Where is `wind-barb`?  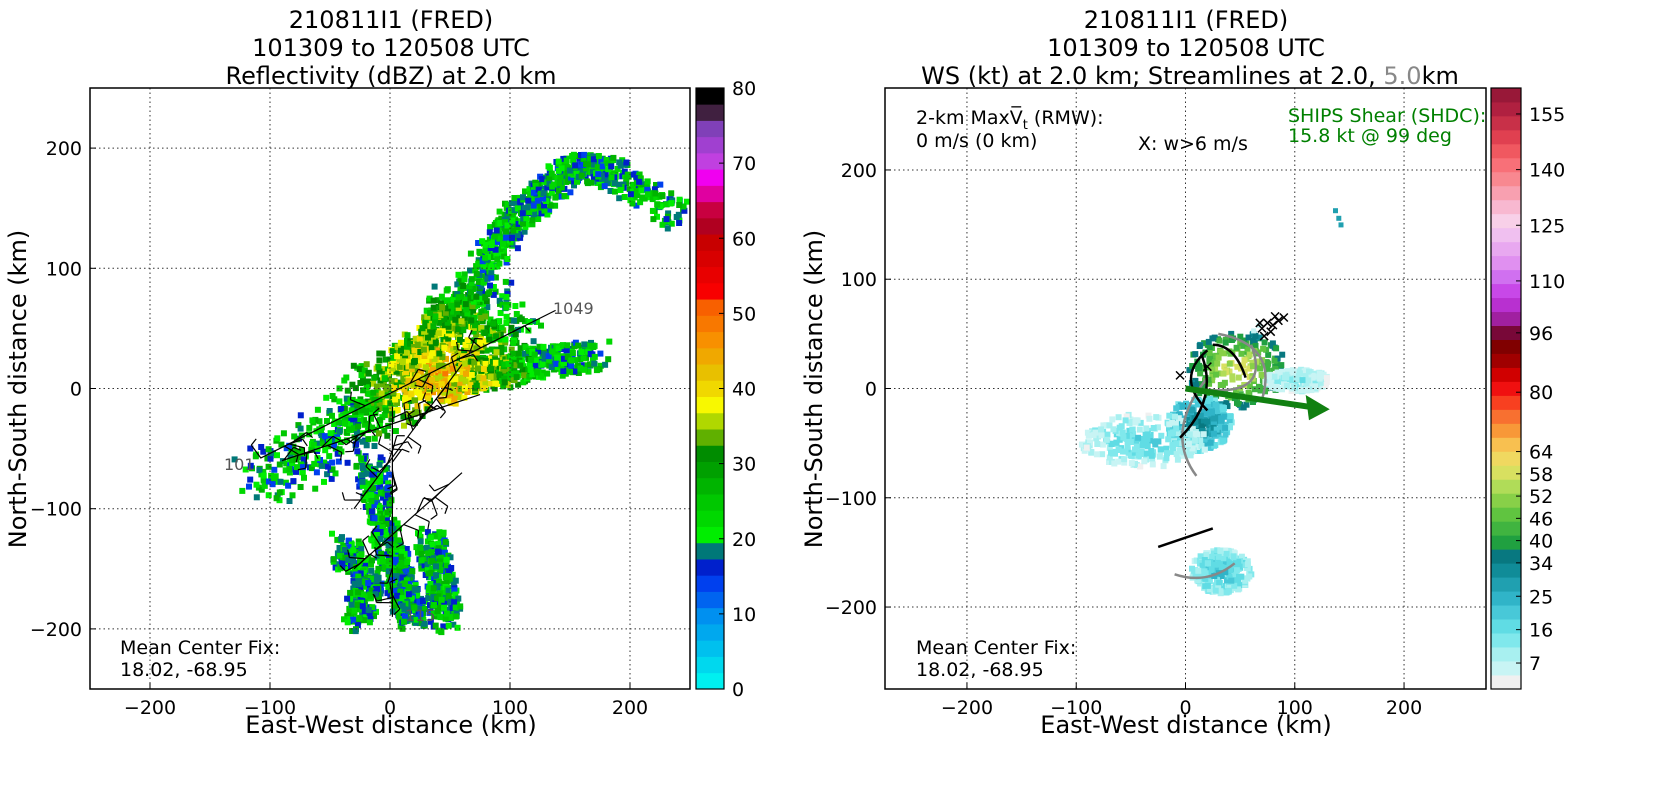 wind-barb is located at coordinates (397, 455).